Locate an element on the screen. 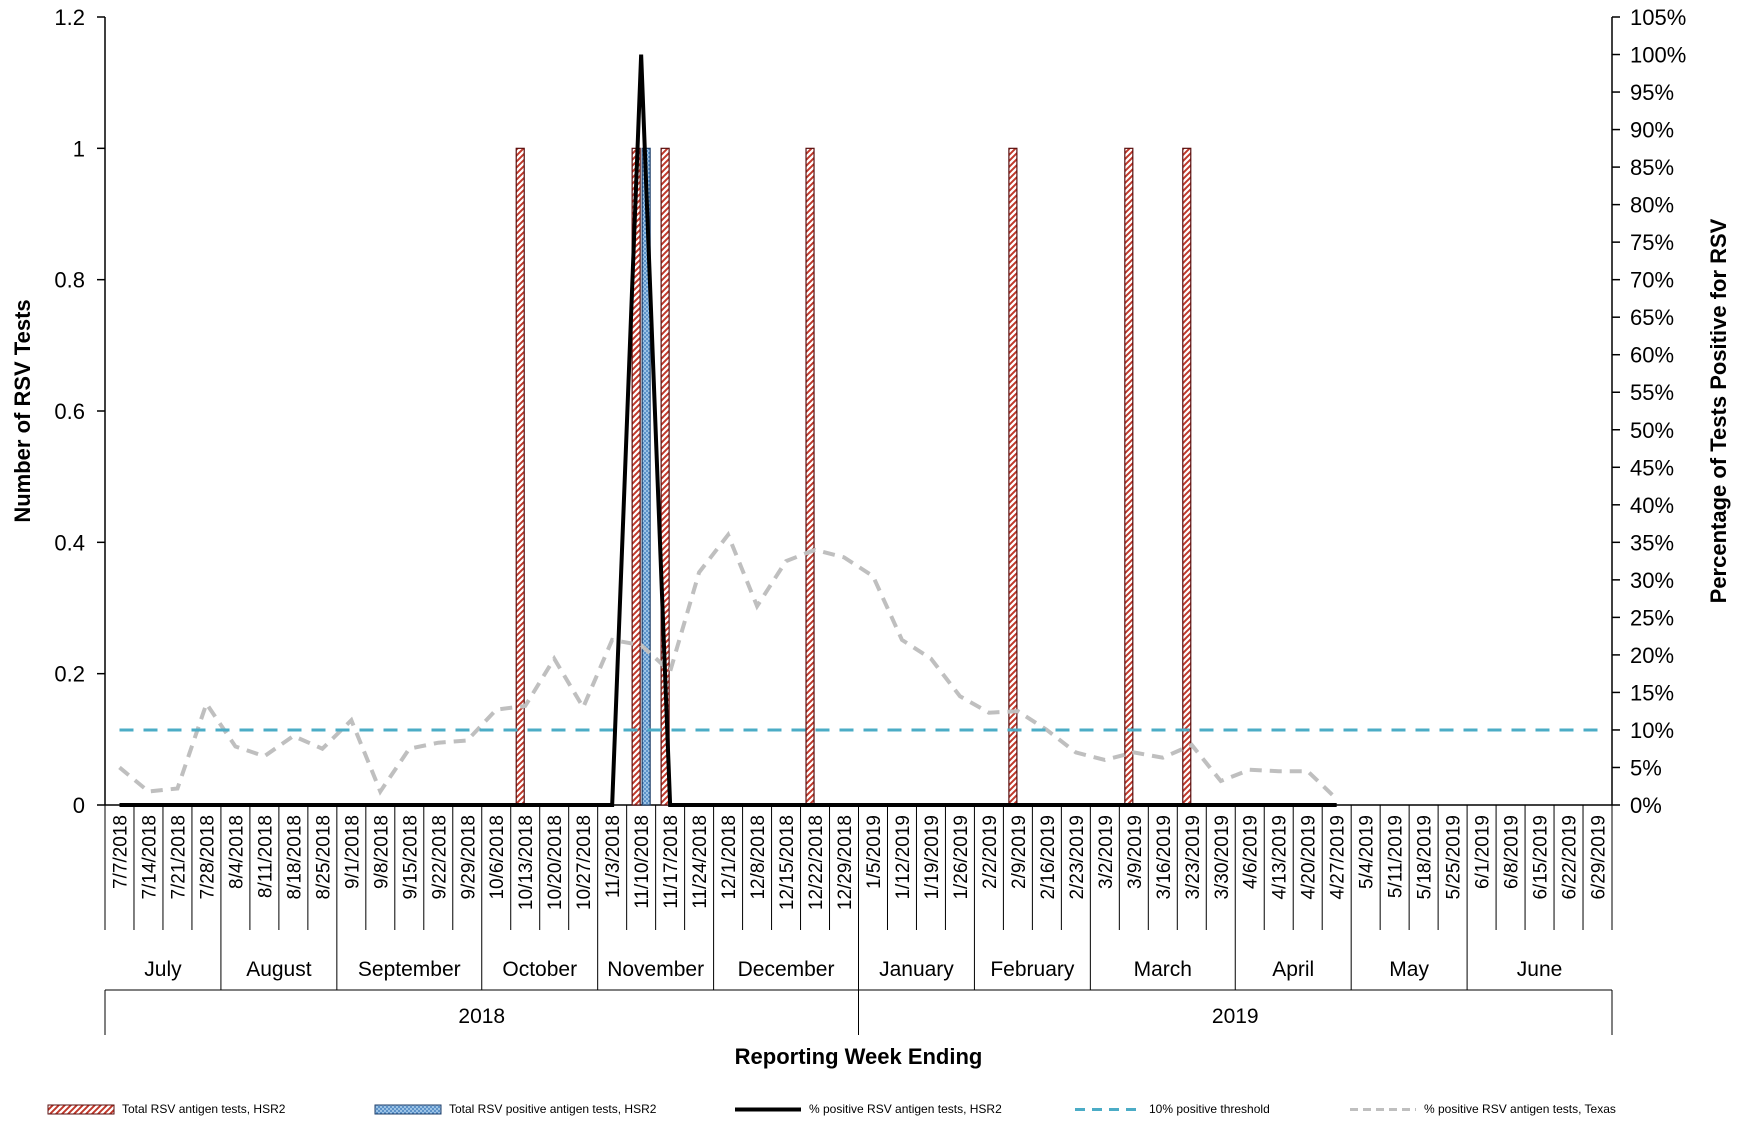 The width and height of the screenshot is (1741, 1127). x-tick-label: 7/7/2018 is located at coordinates (120, 852).